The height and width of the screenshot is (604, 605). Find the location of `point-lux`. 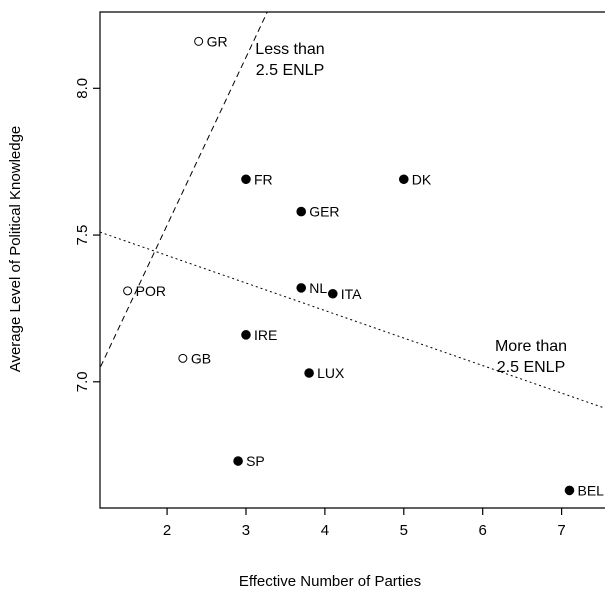

point-lux is located at coordinates (309, 373).